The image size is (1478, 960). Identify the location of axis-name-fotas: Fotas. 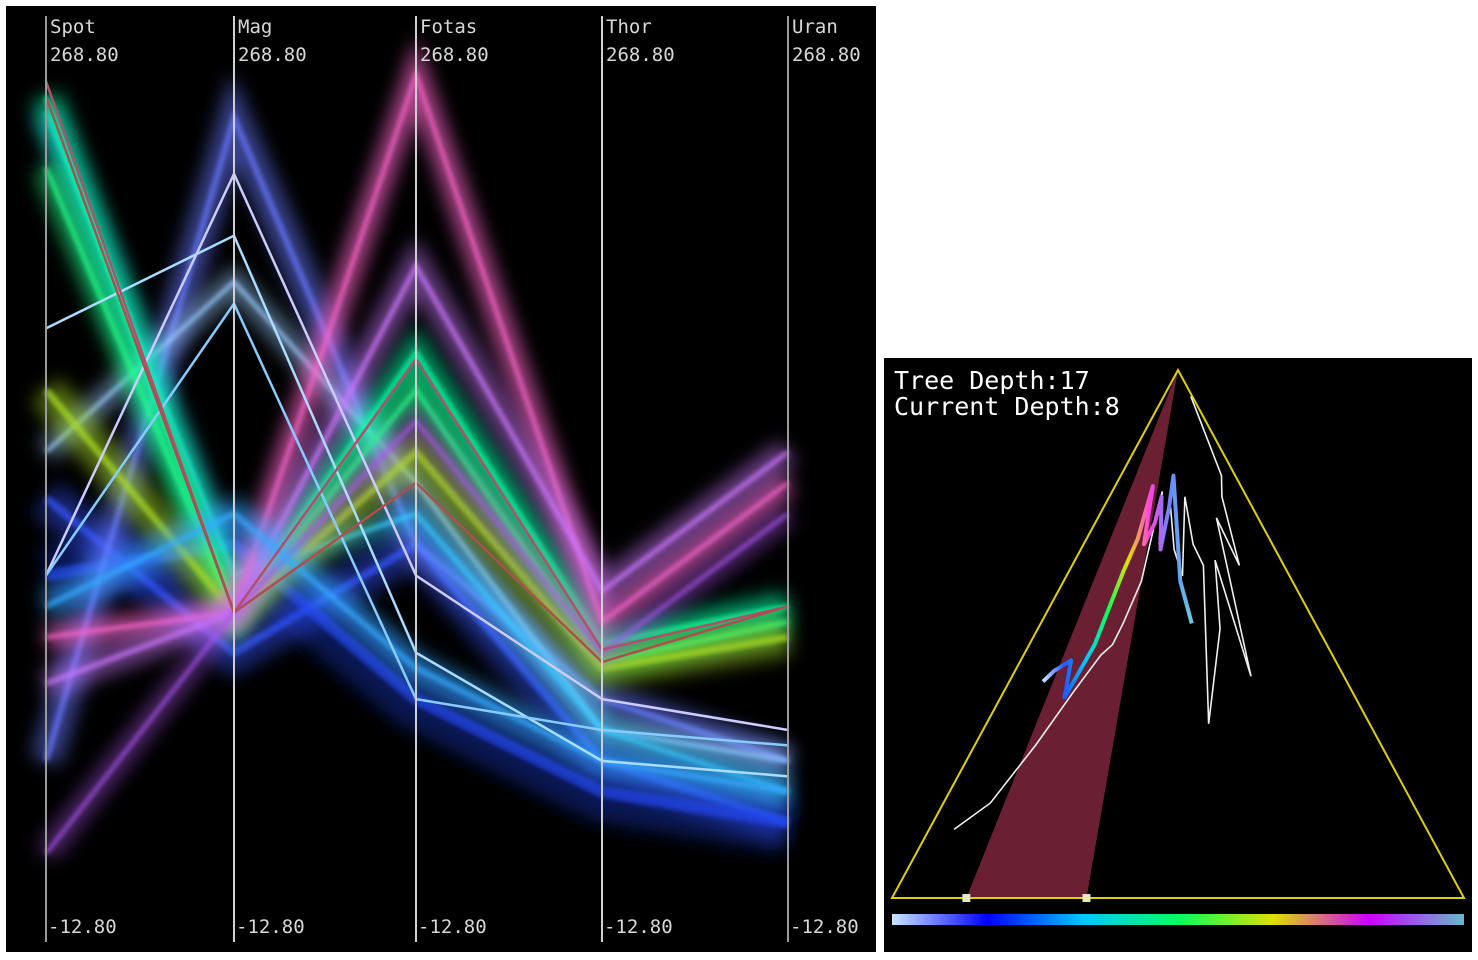
(449, 27).